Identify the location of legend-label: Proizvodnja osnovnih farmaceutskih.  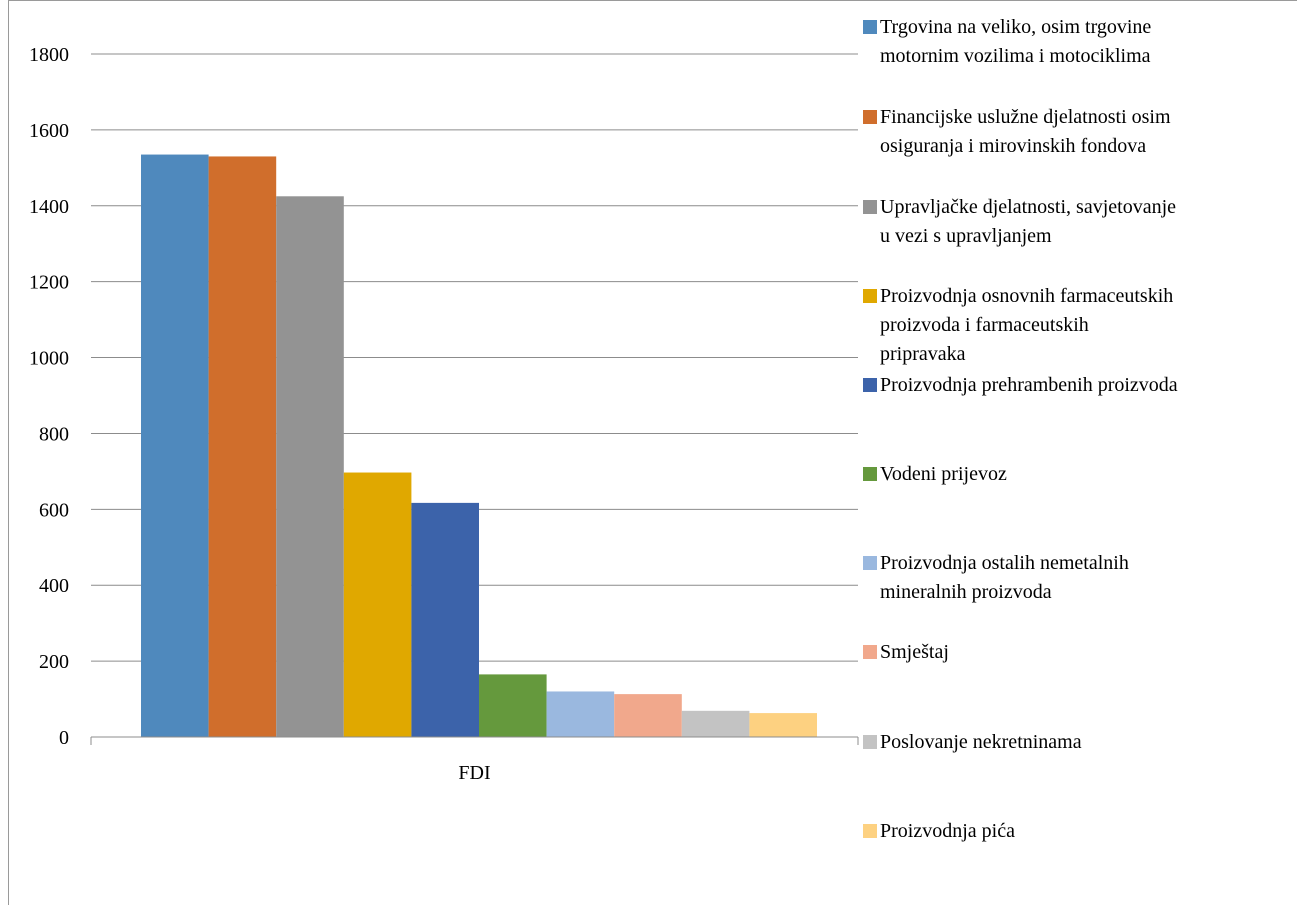
(1026, 296).